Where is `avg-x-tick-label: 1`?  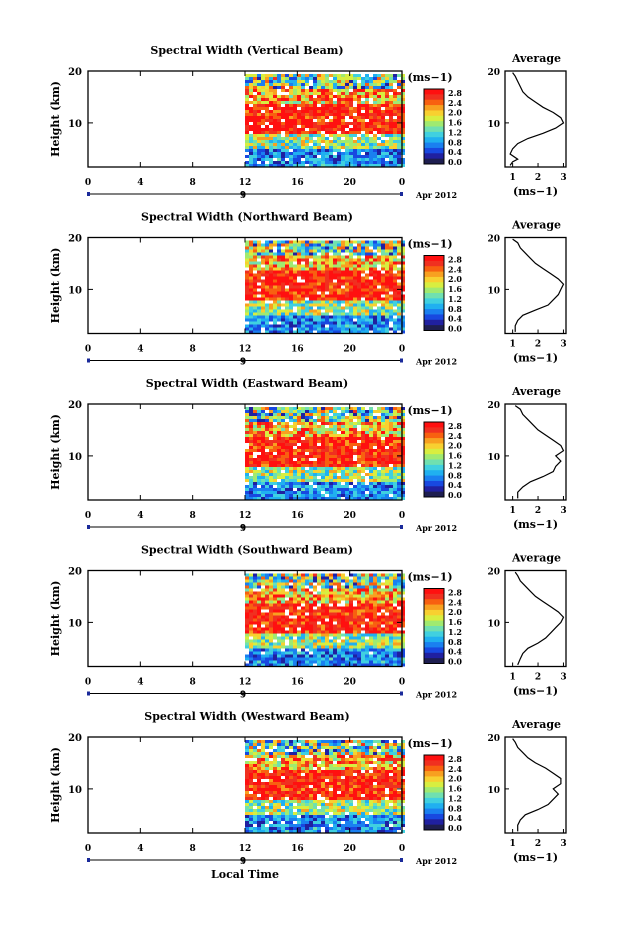
avg-x-tick-label: 1 is located at coordinates (512, 345).